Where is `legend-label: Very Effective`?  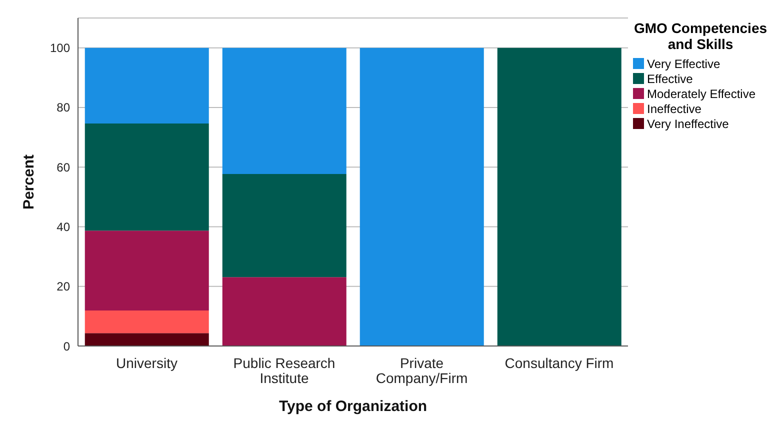 legend-label: Very Effective is located at coordinates (683, 63).